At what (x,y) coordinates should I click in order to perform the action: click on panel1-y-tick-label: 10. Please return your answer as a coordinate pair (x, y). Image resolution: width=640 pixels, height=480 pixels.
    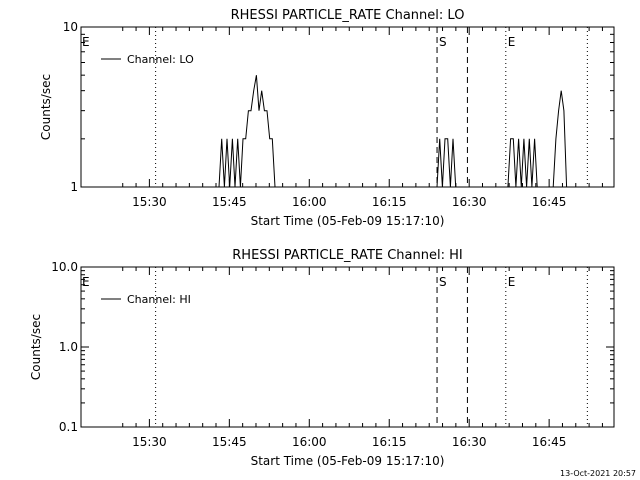
    Looking at the image, I should click on (70, 27).